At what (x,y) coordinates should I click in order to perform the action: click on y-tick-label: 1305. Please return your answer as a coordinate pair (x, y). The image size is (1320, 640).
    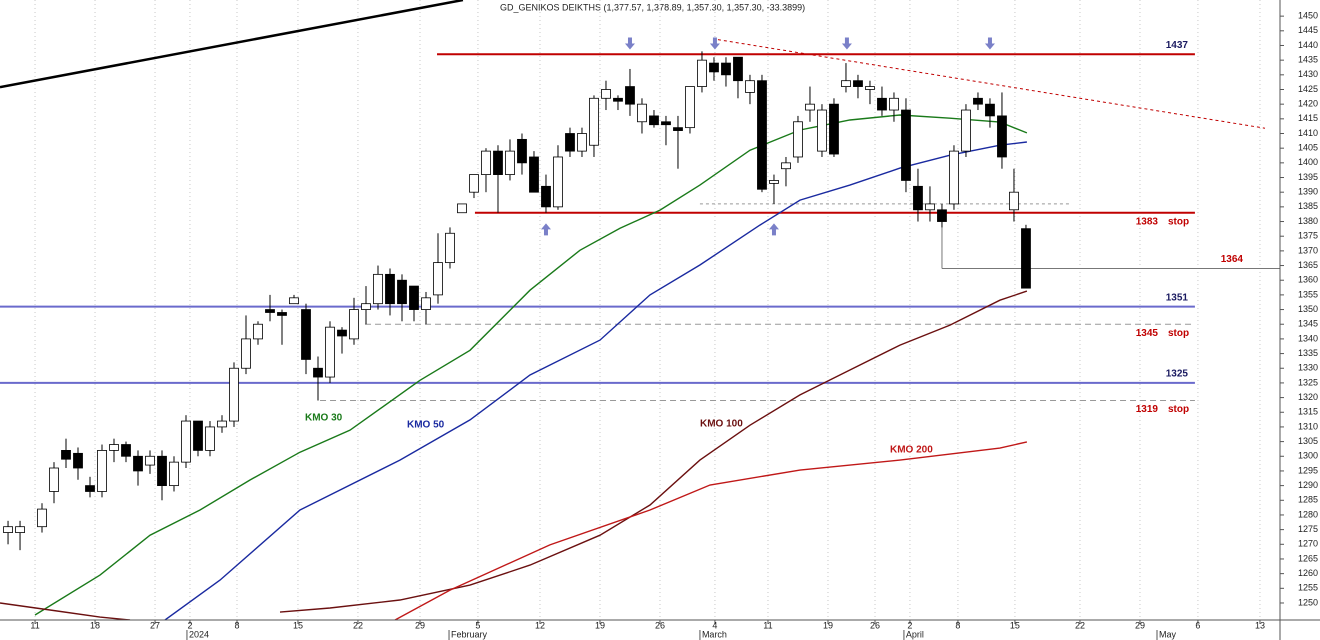
    Looking at the image, I should click on (1308, 441).